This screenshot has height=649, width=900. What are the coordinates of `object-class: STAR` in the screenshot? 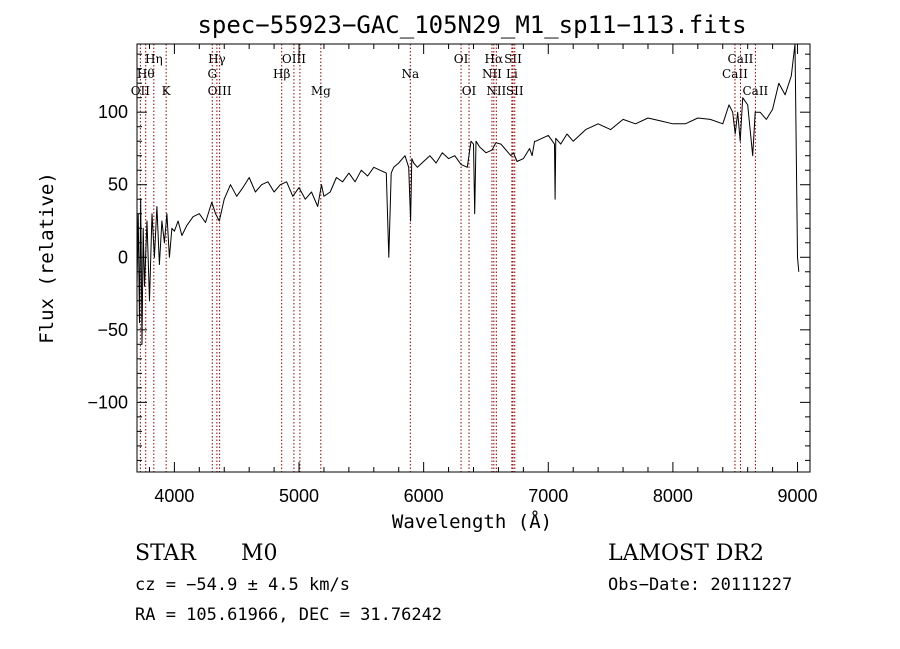 It's located at (166, 553).